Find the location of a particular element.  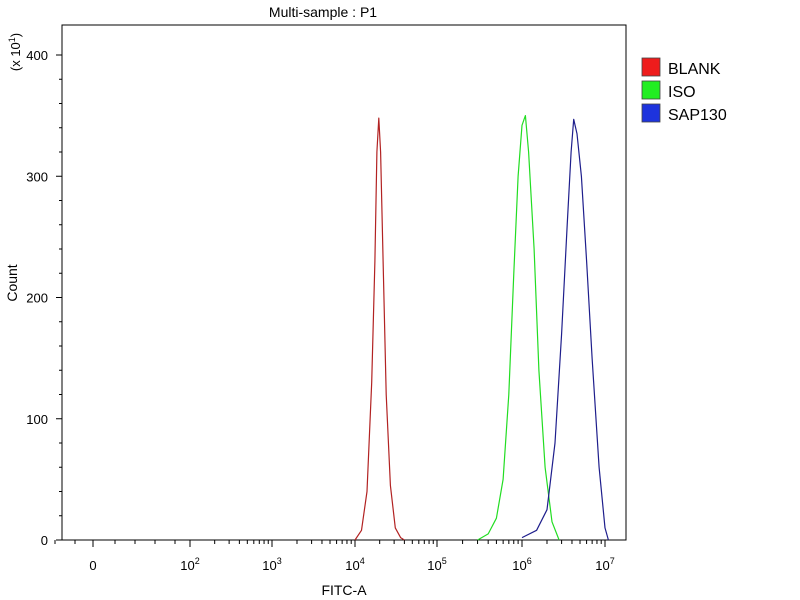

y-axis: 0 100 200 300 400 is located at coordinates (44, 298).